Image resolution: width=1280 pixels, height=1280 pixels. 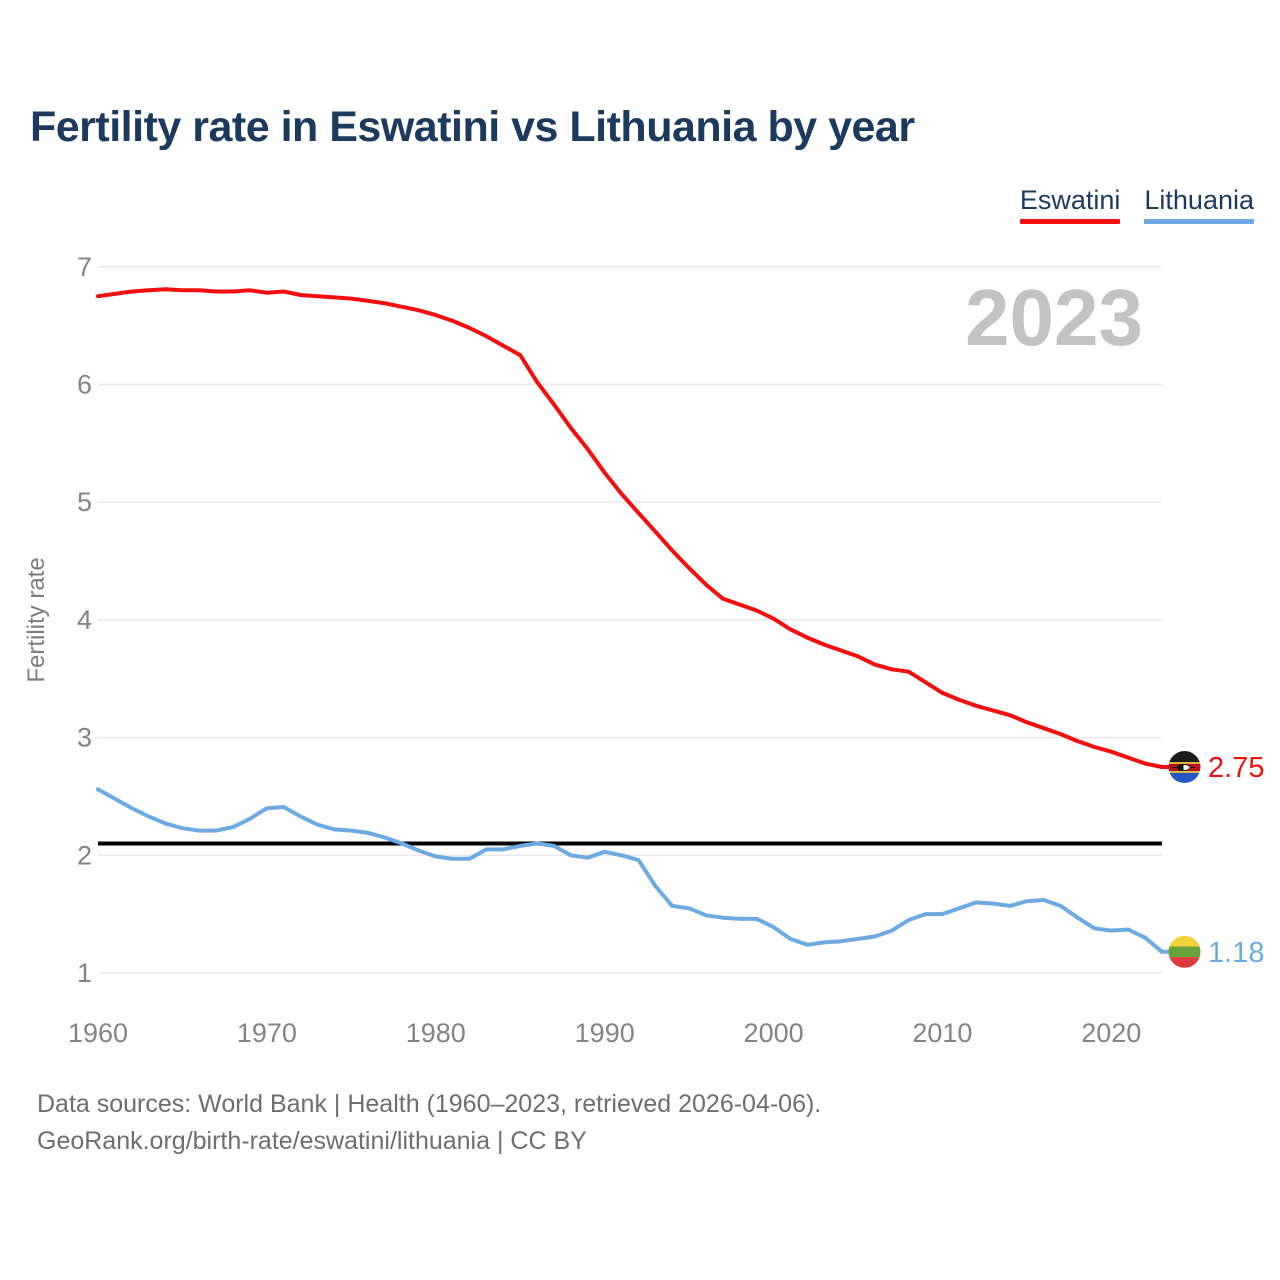 I want to click on watermark-year: 2023, so click(x=1054, y=317).